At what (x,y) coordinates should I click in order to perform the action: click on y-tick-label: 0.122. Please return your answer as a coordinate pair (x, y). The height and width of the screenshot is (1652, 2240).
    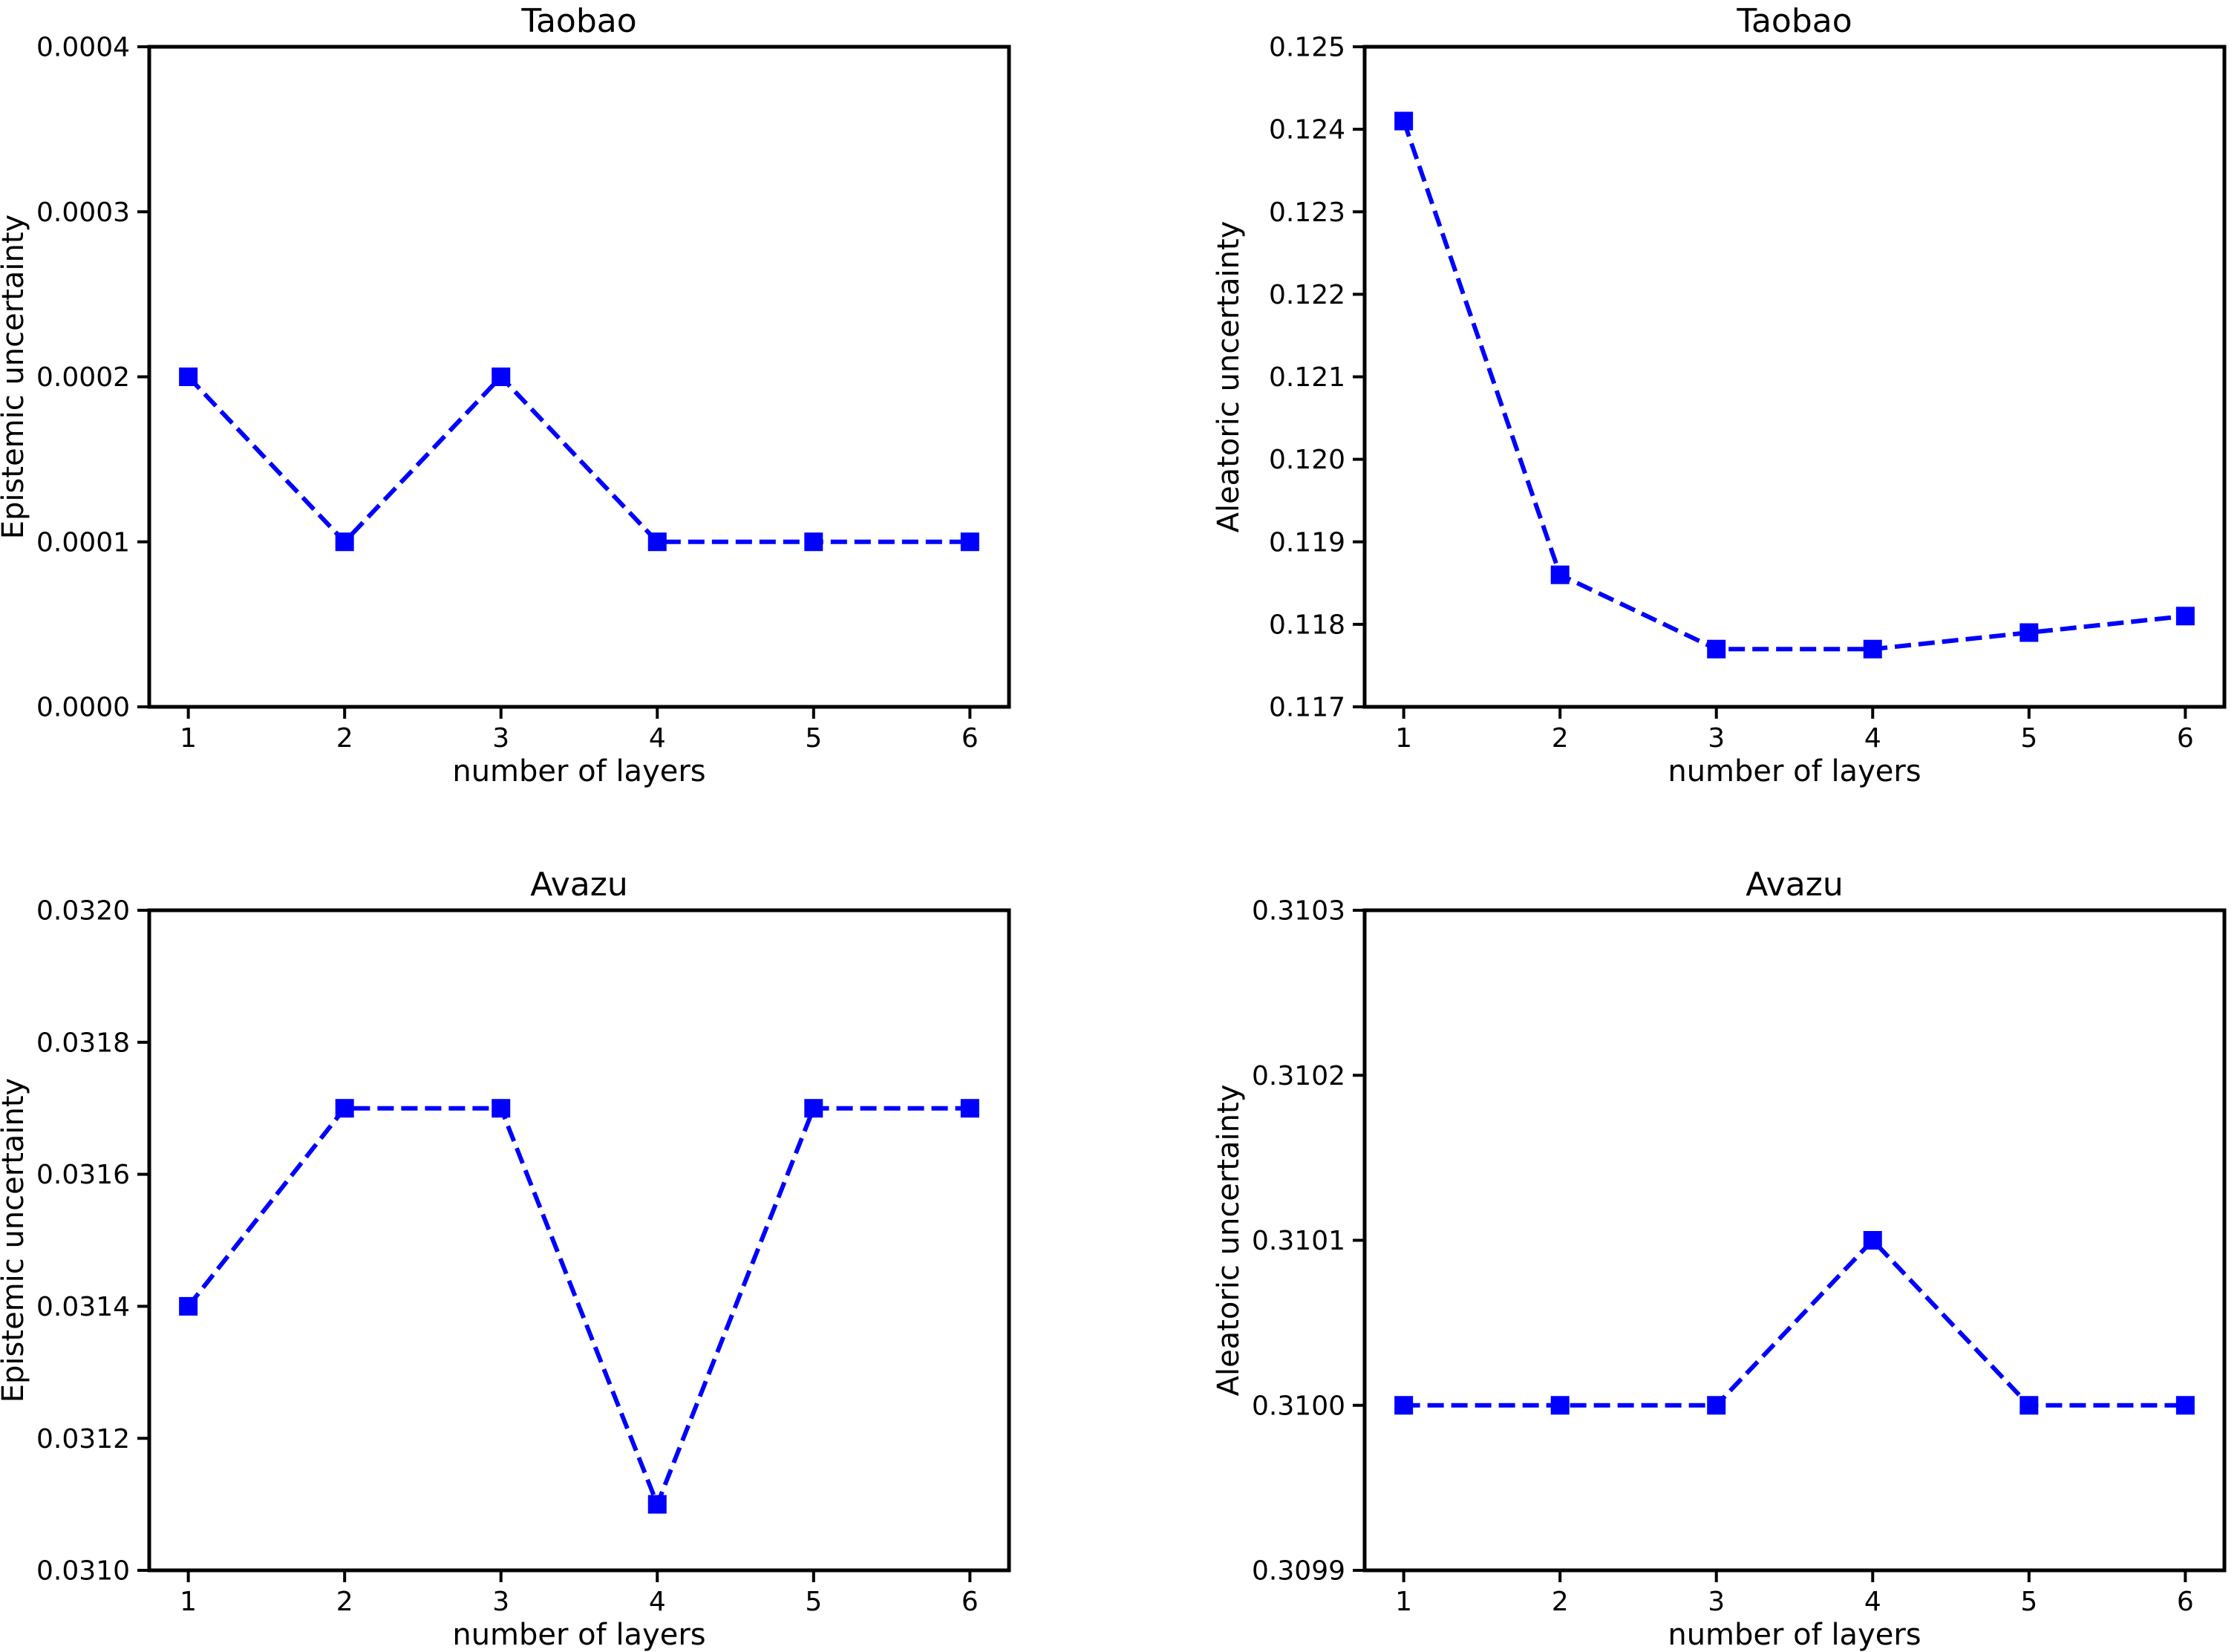
    Looking at the image, I should click on (1307, 295).